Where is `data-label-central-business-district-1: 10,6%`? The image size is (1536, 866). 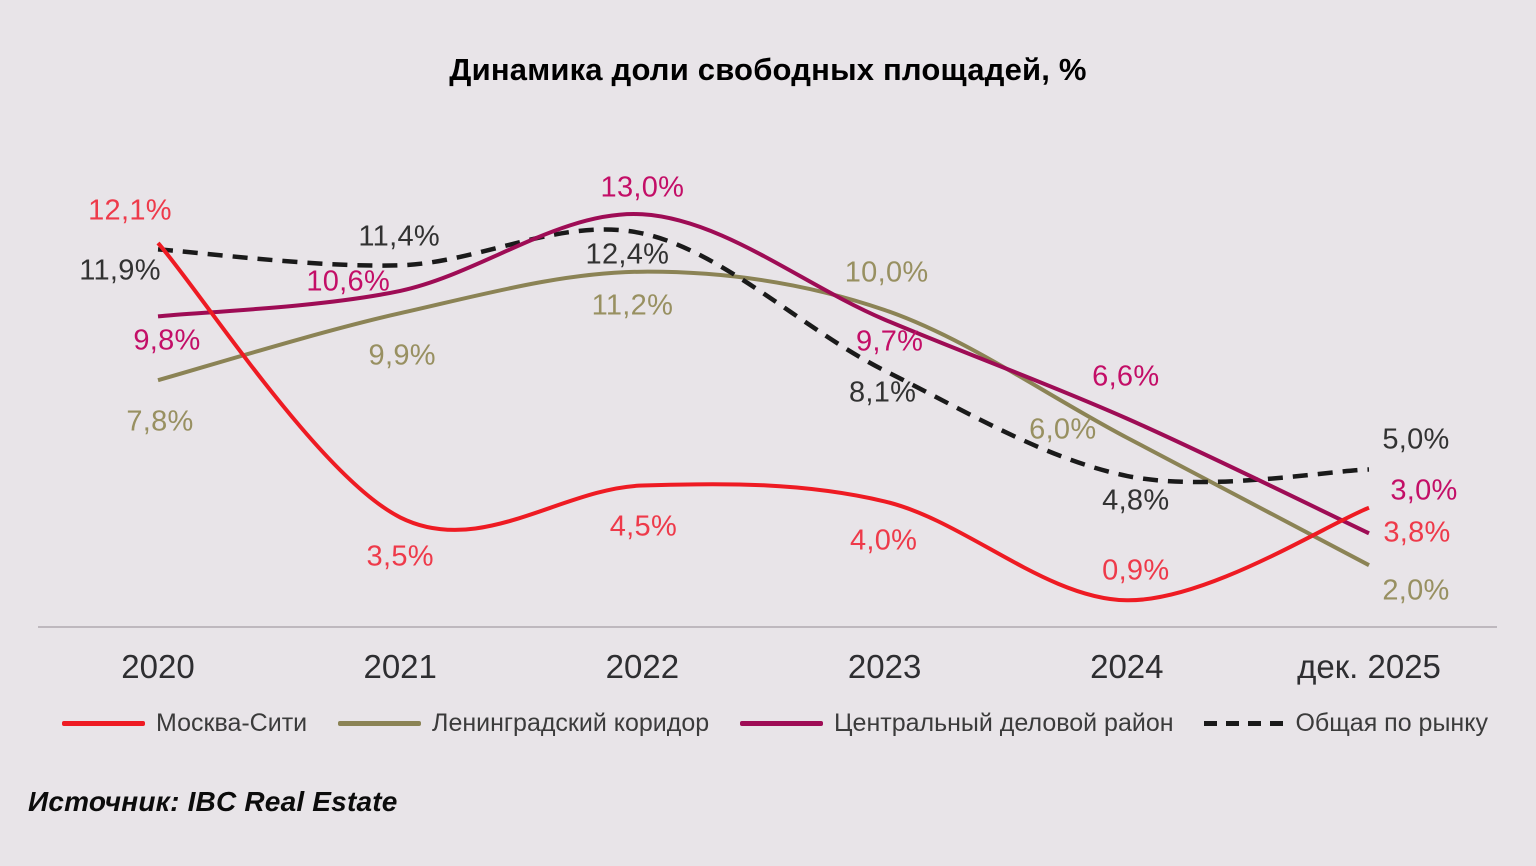
data-label-central-business-district-1: 10,6% is located at coordinates (348, 281).